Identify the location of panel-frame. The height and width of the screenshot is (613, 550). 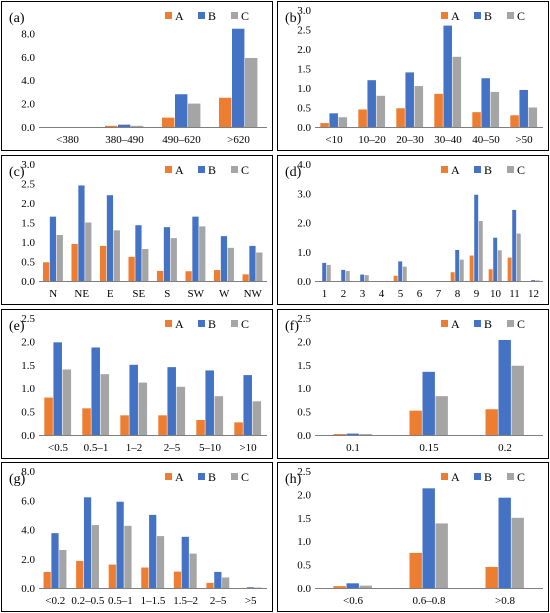
(137, 76).